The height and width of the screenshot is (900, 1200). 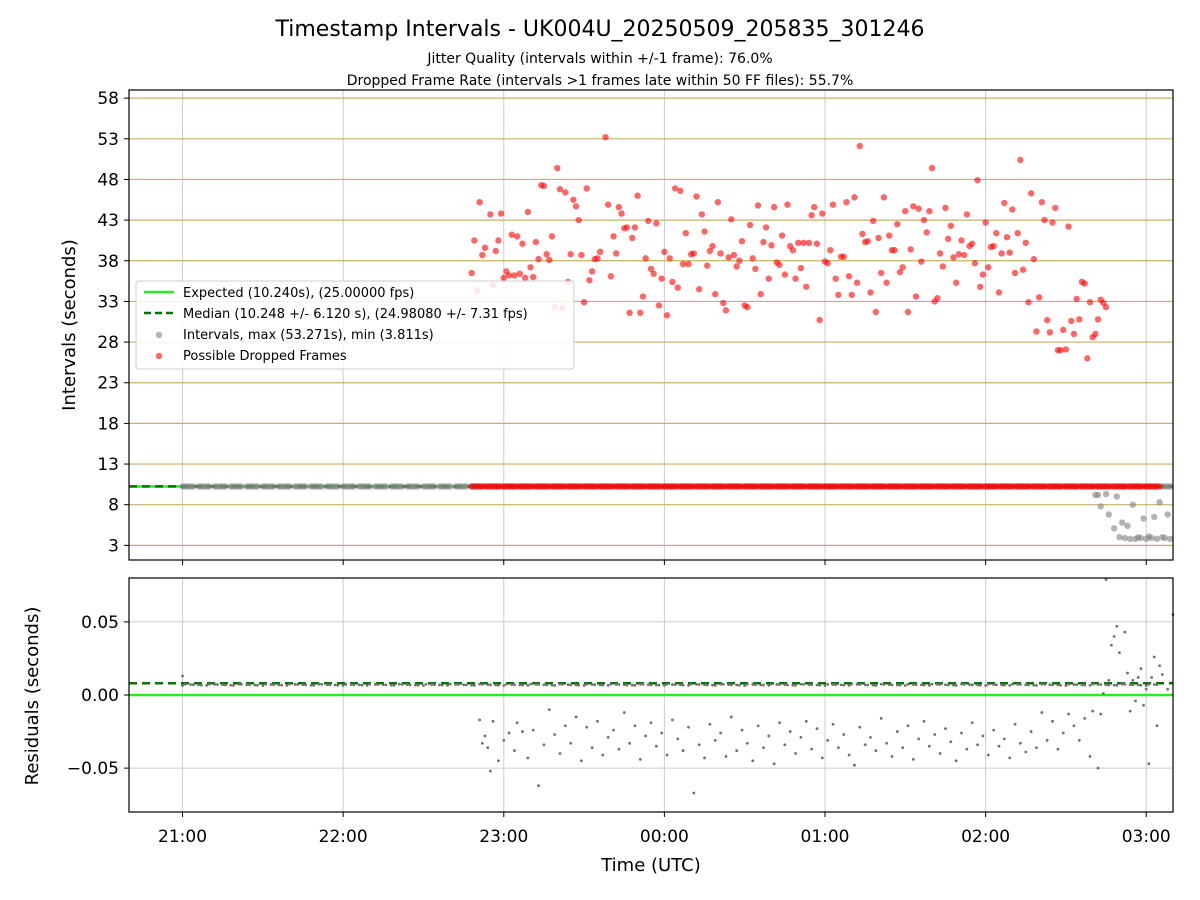 I want to click on legend-dropped-label: Possible Dropped Frames, so click(x=265, y=356).